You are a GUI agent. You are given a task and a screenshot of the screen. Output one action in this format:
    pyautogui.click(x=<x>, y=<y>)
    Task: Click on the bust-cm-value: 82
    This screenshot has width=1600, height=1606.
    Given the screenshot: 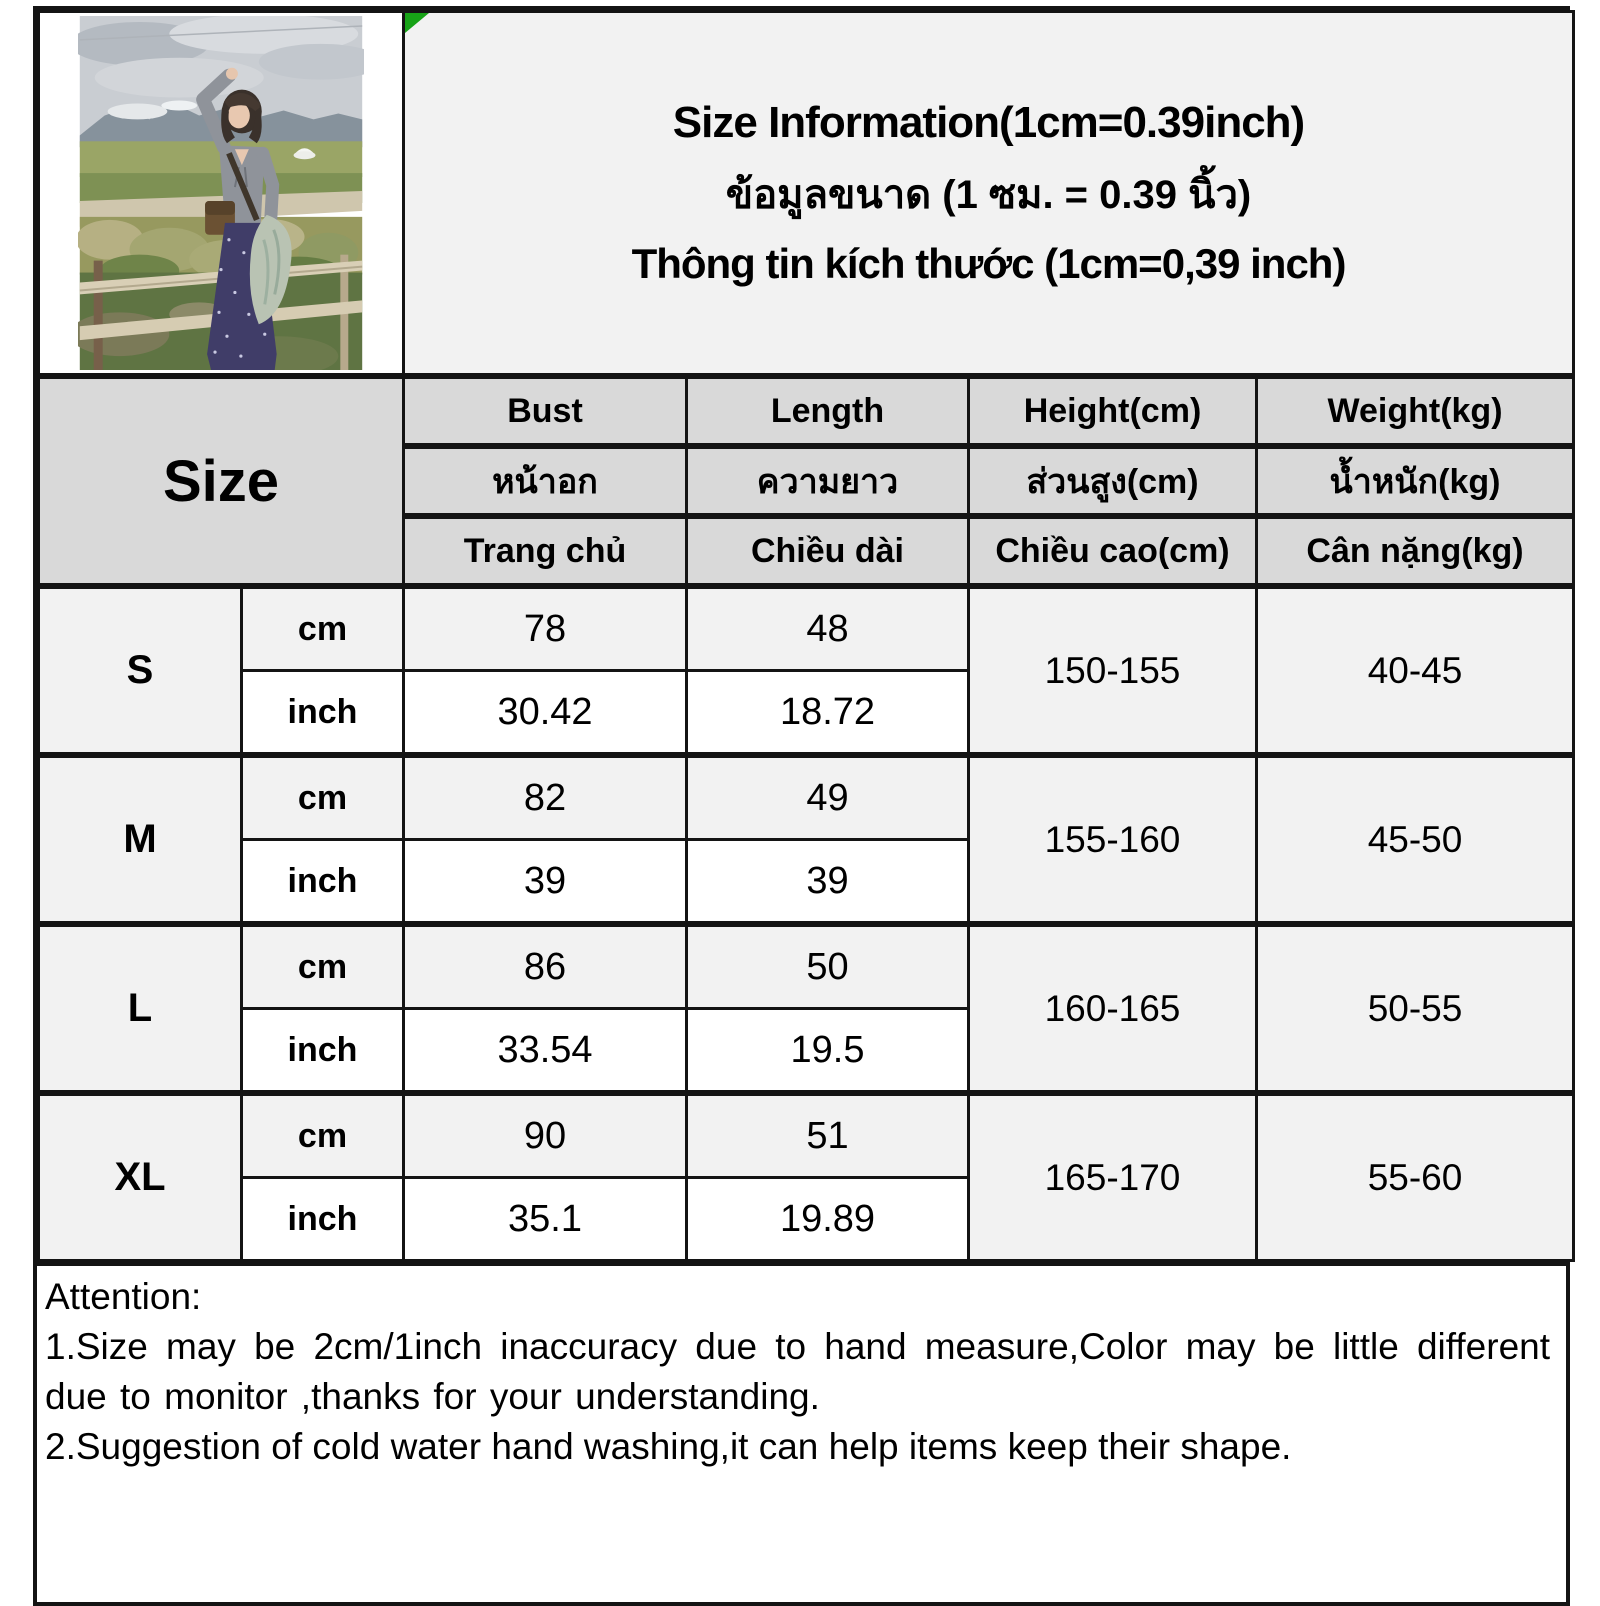 What is the action you would take?
    pyautogui.click(x=545, y=796)
    